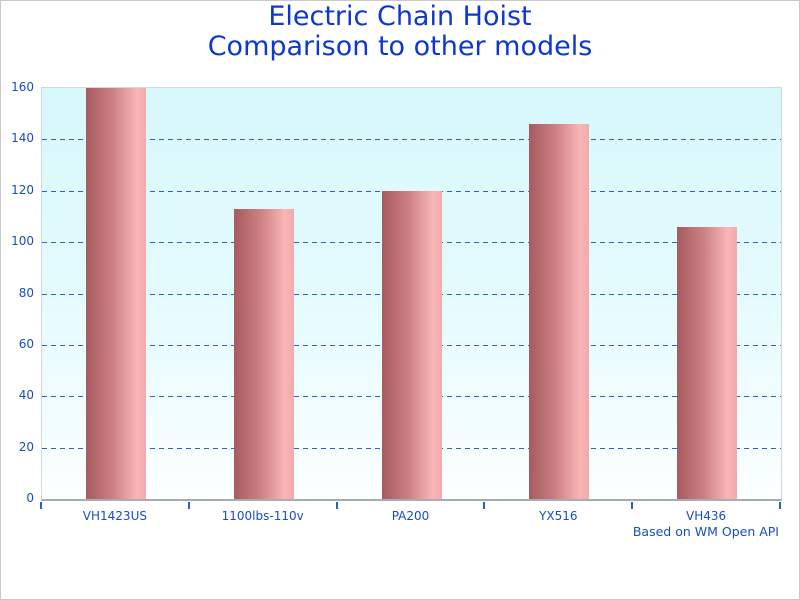  I want to click on y-tick-label: 0, so click(30, 498).